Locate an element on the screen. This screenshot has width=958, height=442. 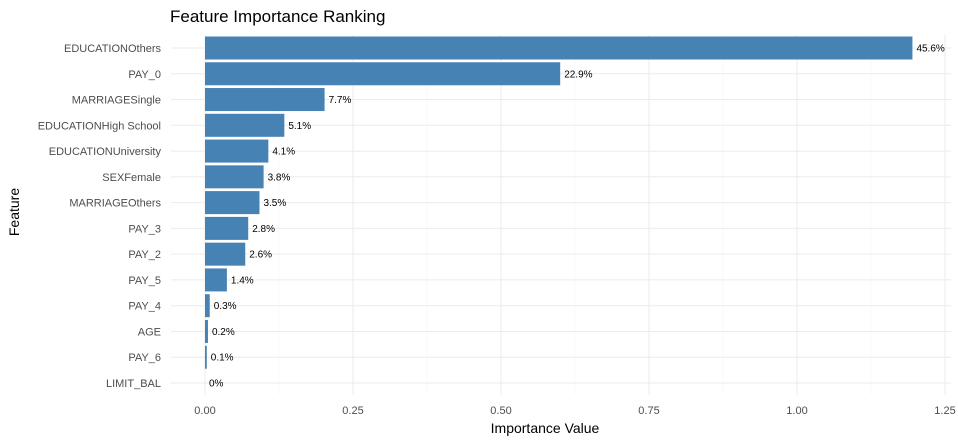
x-axis-tick-labels: 0.00 0.25 0.50 0.75 1.00 1.25 is located at coordinates (574, 411).